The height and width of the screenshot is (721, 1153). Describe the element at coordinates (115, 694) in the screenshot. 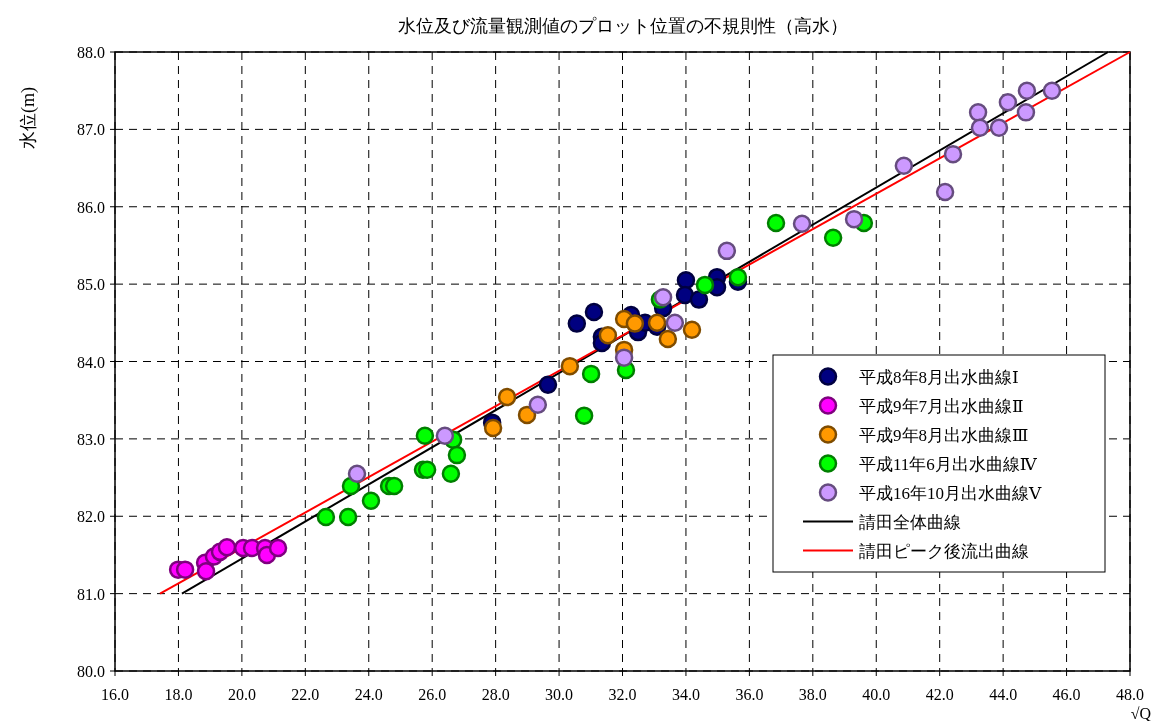

I see `x-tick-label: 16.0` at that location.